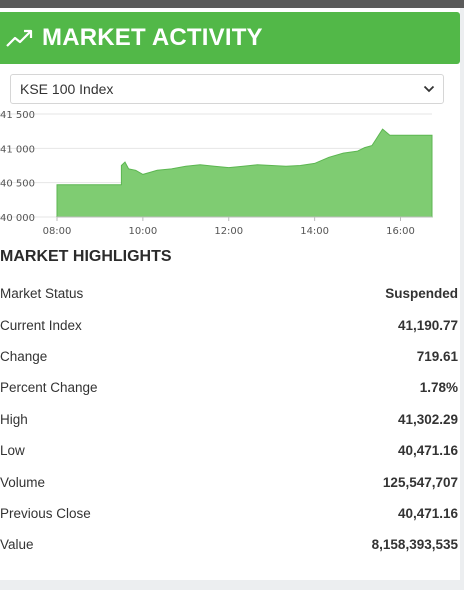  Describe the element at coordinates (24, 356) in the screenshot. I see `highlight-label: Change` at that location.